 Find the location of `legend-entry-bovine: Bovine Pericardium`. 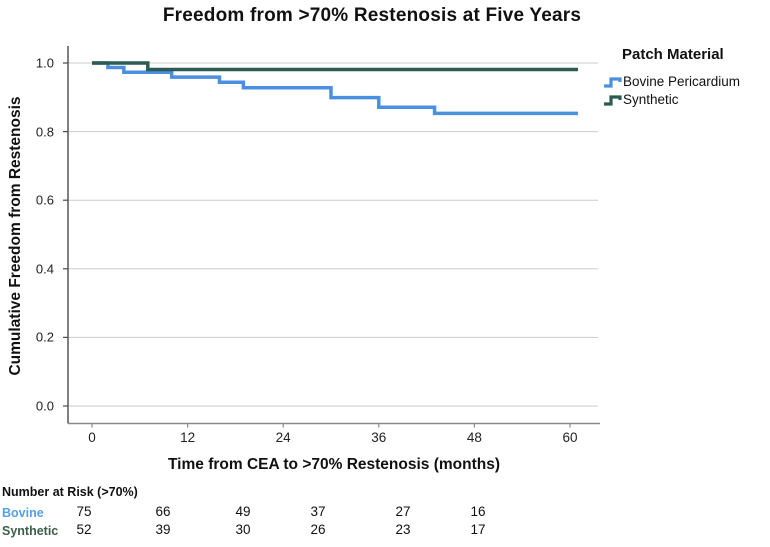

legend-entry-bovine: Bovine Pericardium is located at coordinates (685, 81).